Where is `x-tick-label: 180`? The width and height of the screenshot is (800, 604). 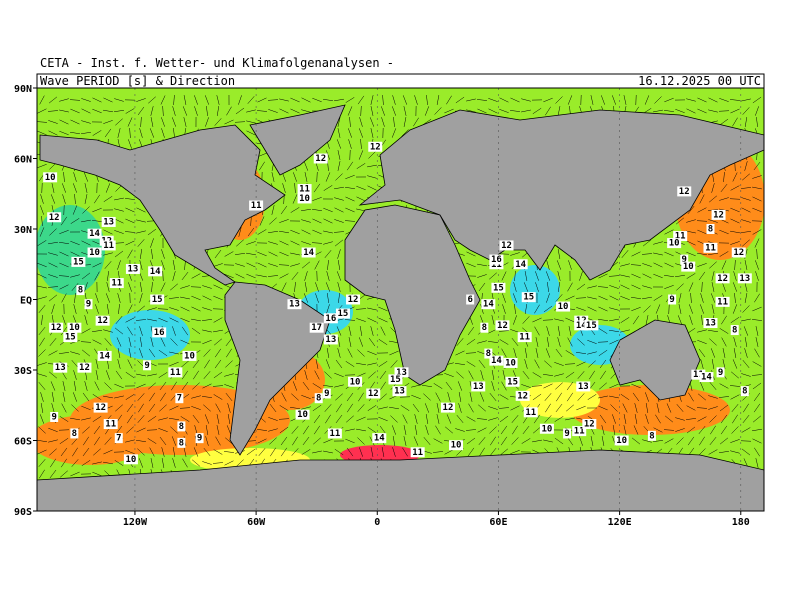 x-tick-label: 180 is located at coordinates (741, 522).